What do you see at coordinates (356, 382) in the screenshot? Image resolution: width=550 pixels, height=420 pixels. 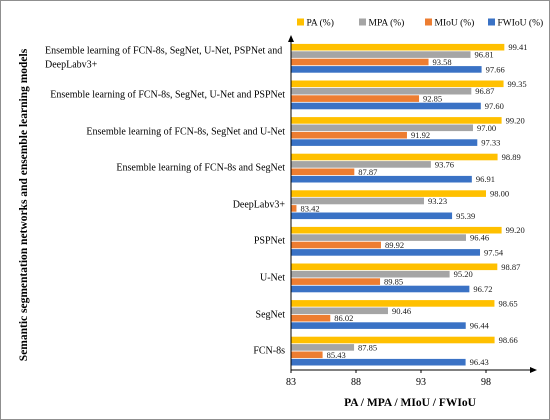 I see `x-tick-label-88: 88` at bounding box center [356, 382].